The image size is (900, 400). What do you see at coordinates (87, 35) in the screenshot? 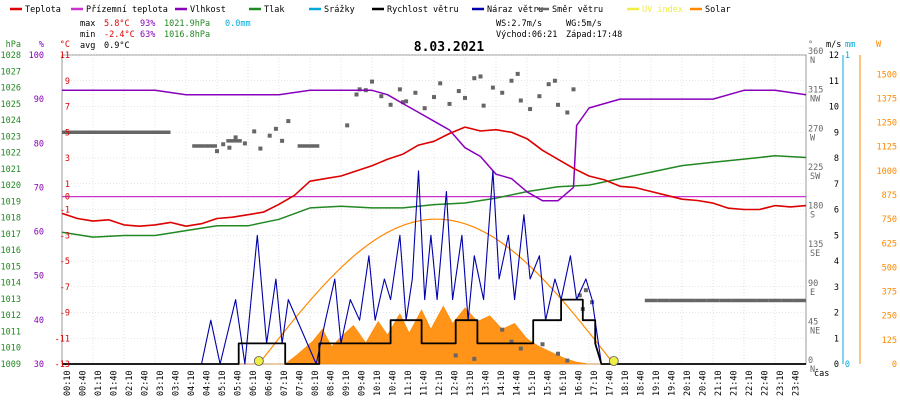
I see `stats-min-label: min` at bounding box center [87, 35].